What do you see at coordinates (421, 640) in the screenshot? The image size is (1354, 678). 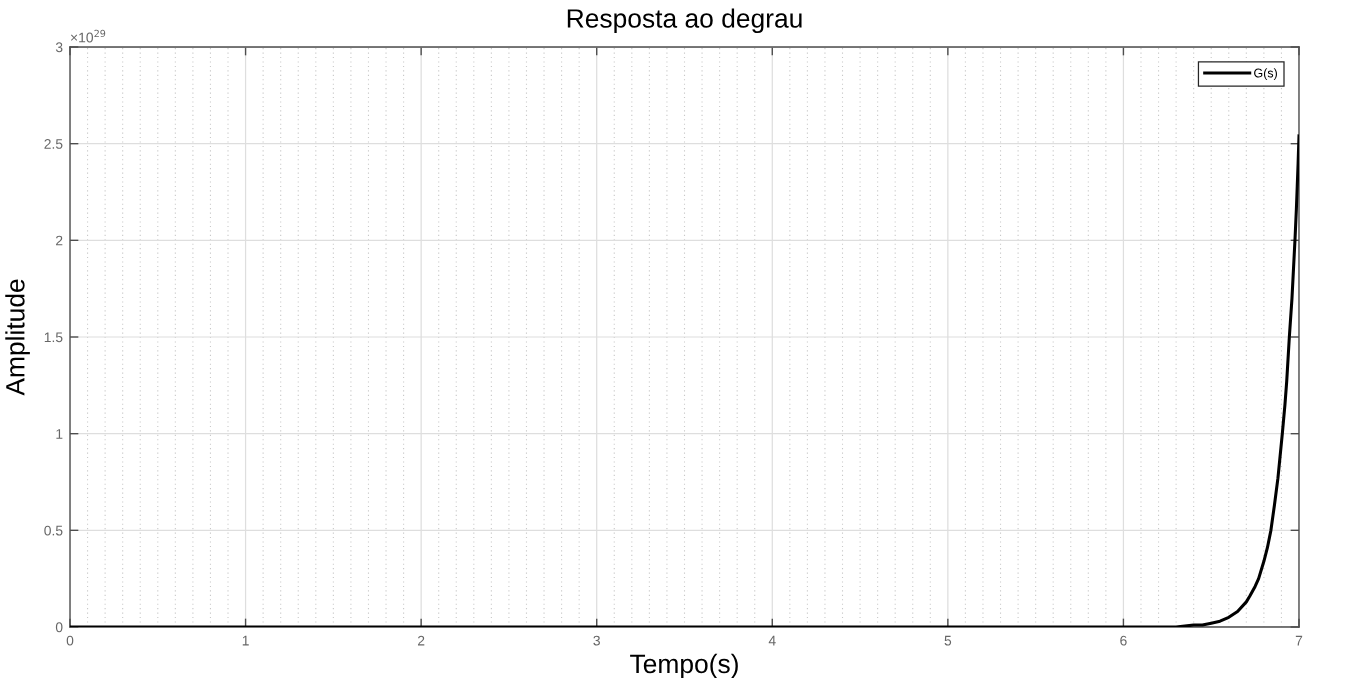 I see `x-tick-label: 2` at bounding box center [421, 640].